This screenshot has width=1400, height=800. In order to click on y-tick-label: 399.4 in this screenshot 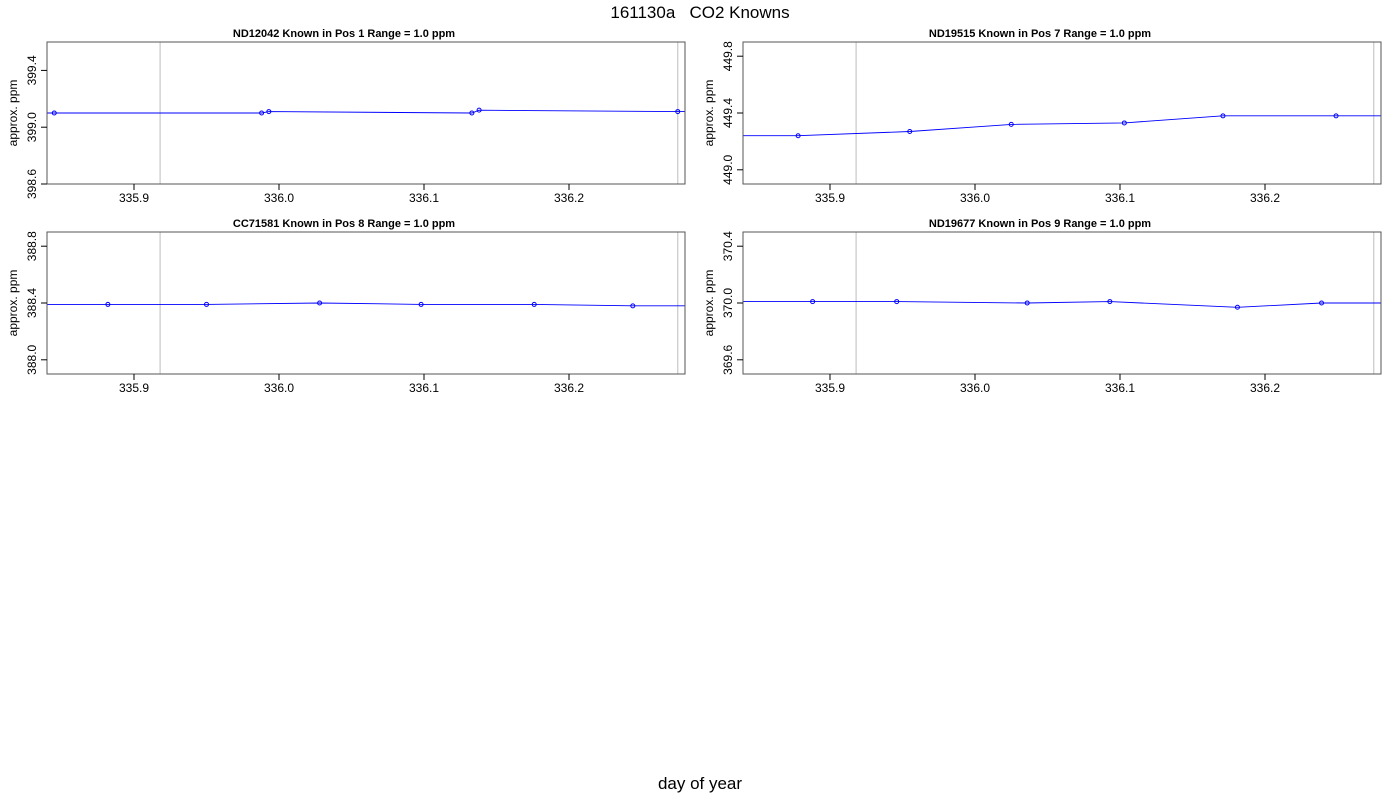, I will do `click(32, 70)`.